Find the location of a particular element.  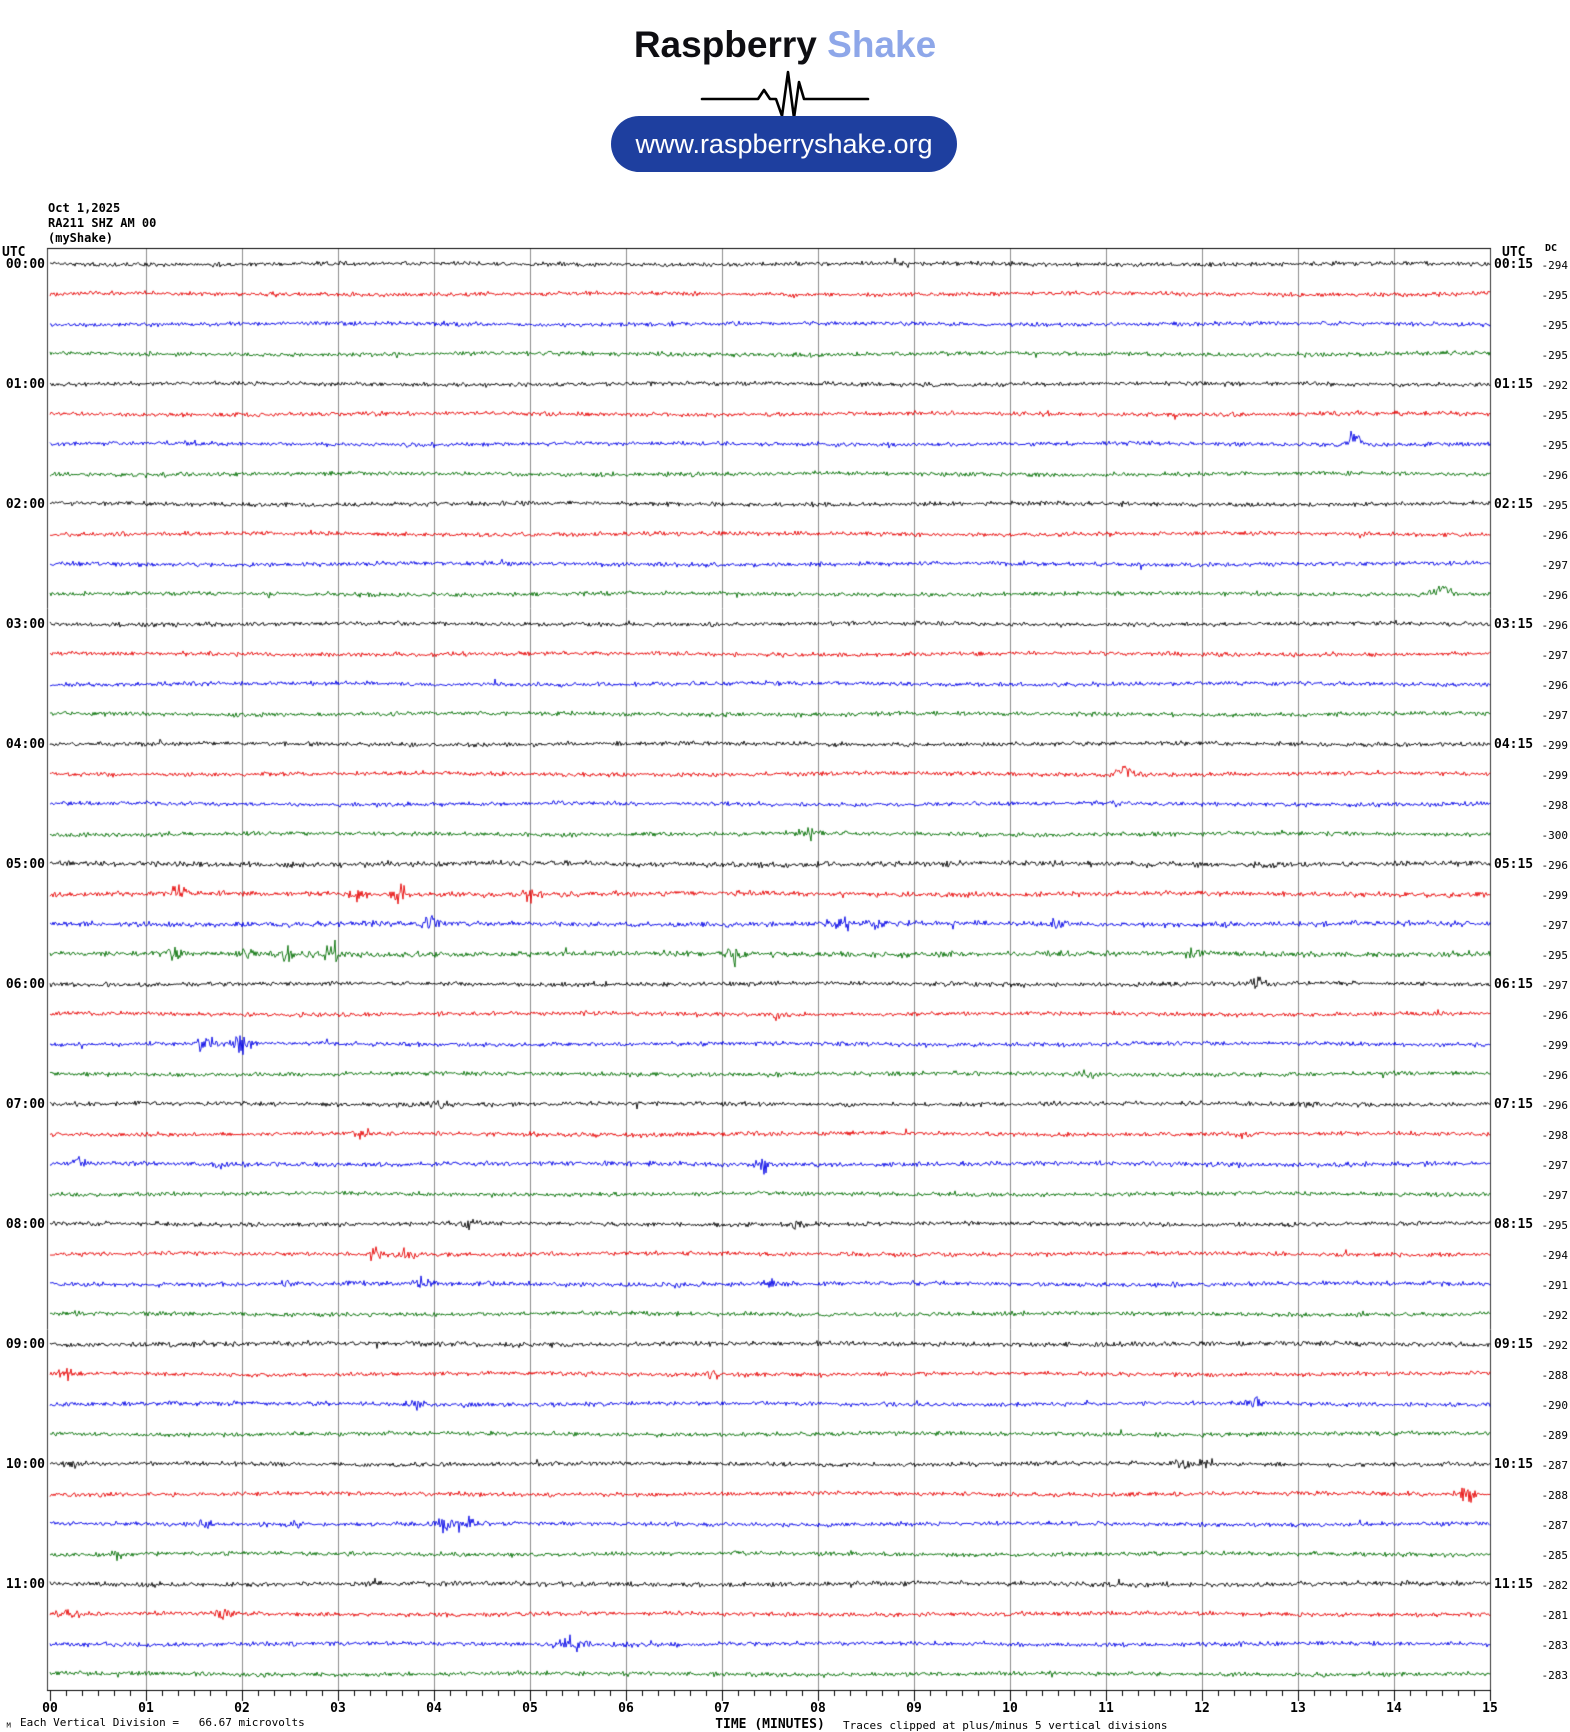

minute-tick-label: 09 is located at coordinates (914, 1708).